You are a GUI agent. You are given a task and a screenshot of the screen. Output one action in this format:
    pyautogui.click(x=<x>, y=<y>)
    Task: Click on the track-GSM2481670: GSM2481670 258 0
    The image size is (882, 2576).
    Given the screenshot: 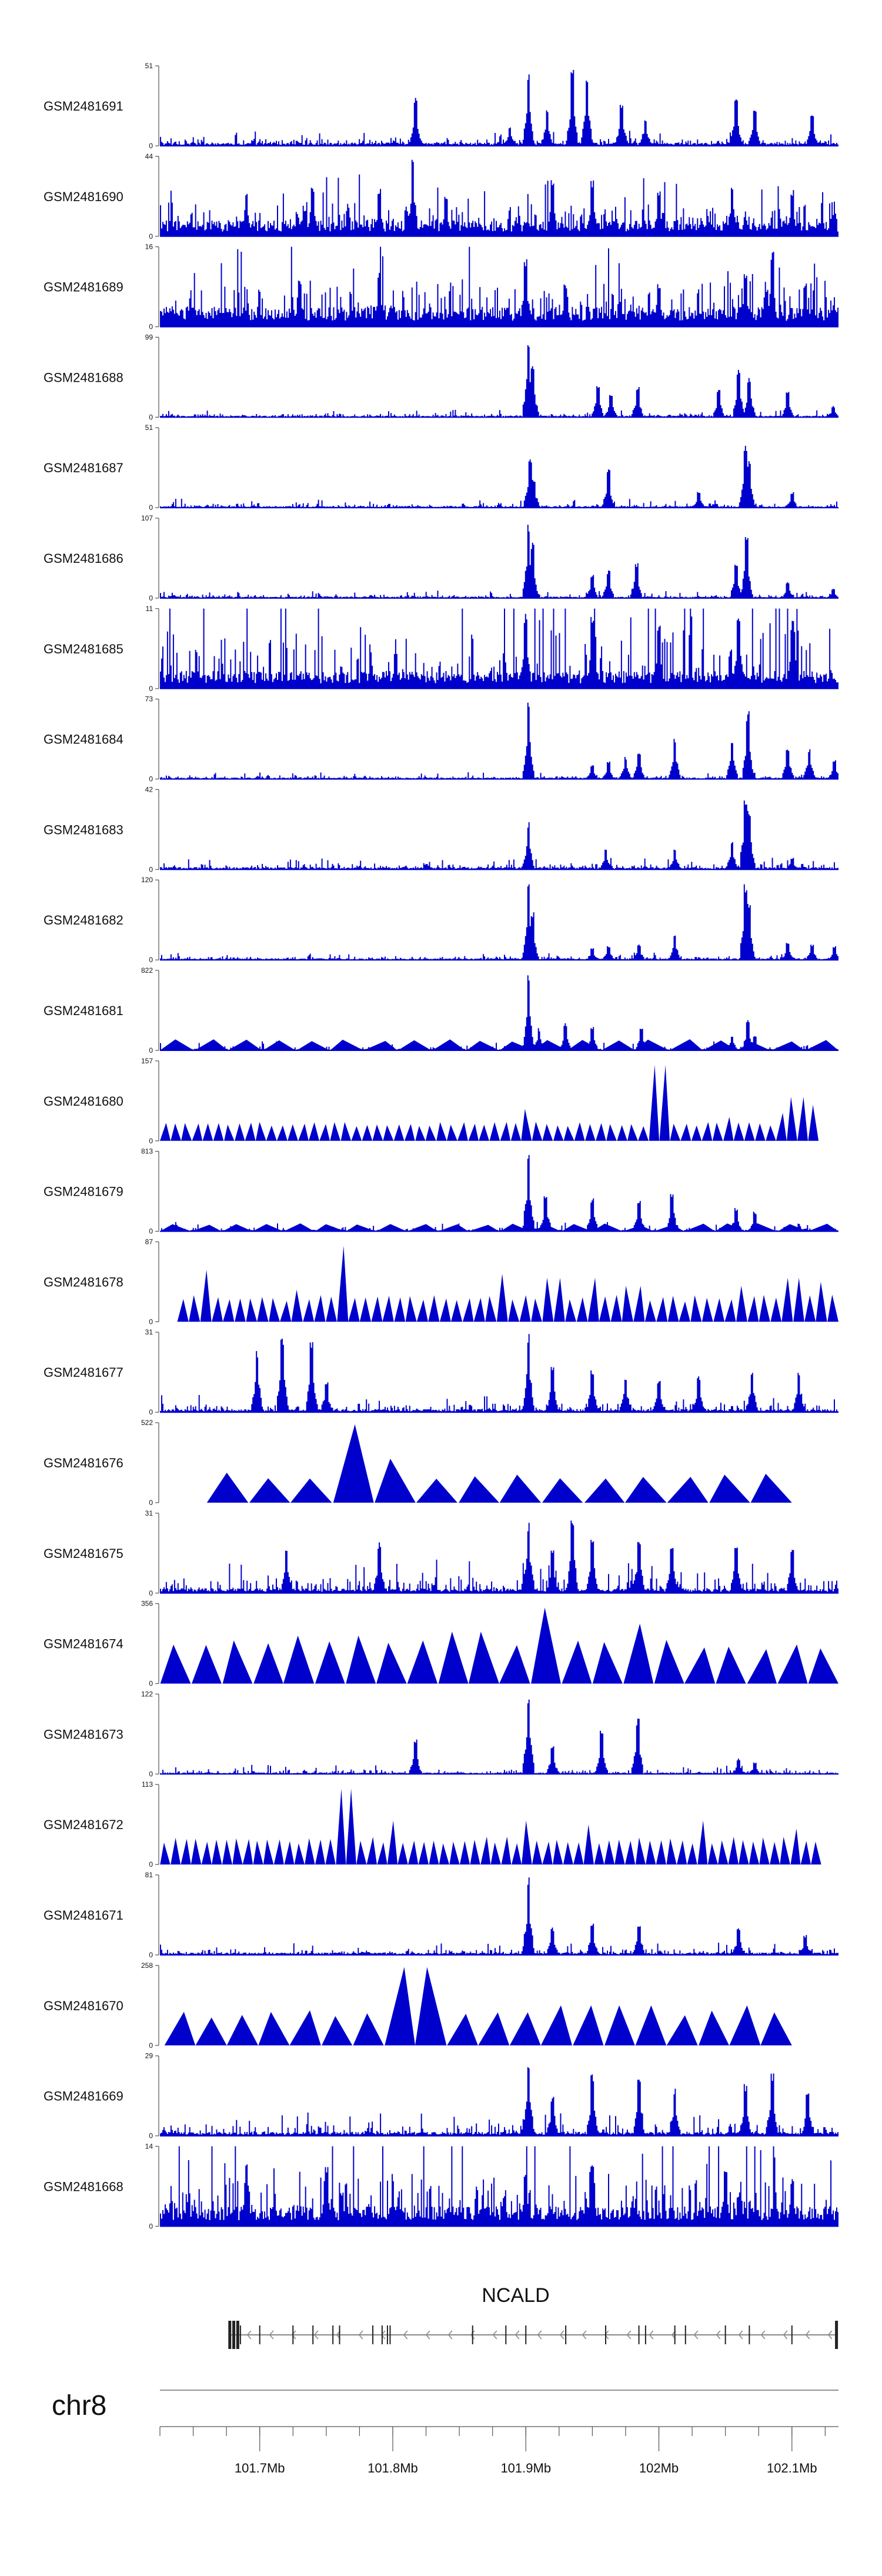 What is the action you would take?
    pyautogui.click(x=418, y=2005)
    